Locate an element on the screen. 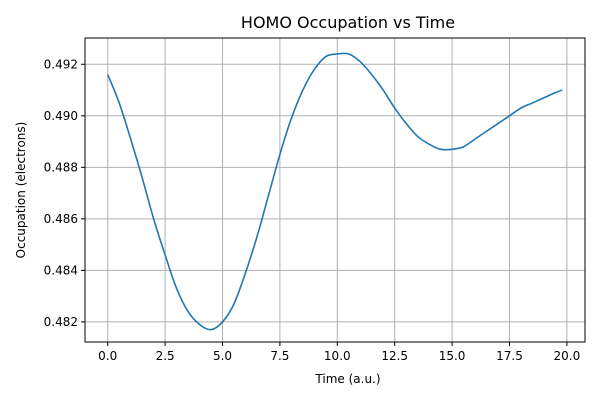 The width and height of the screenshot is (600, 400). x-tick-label: 0.0 is located at coordinates (107, 356).